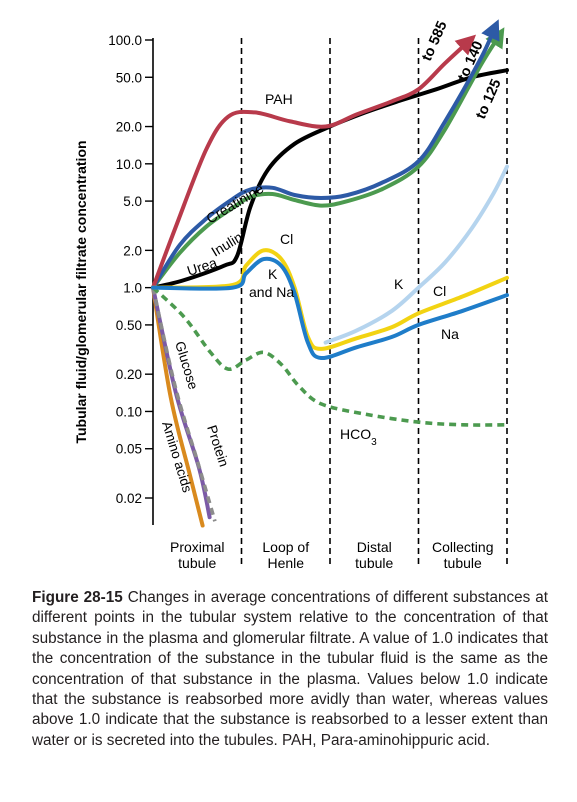 The image size is (577, 802). I want to click on arrow-label-inulin: to 125, so click(489, 99).